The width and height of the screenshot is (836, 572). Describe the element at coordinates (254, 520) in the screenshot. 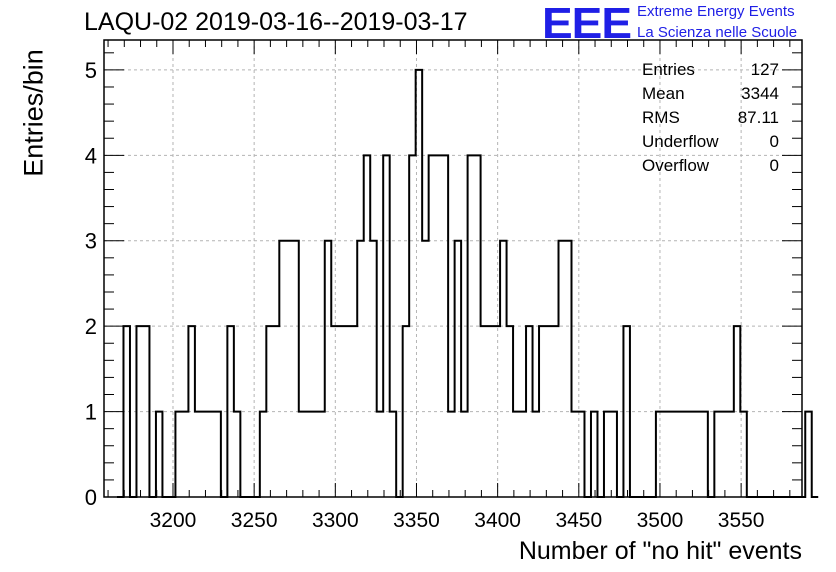

I see `x-tick-label: 3250` at that location.